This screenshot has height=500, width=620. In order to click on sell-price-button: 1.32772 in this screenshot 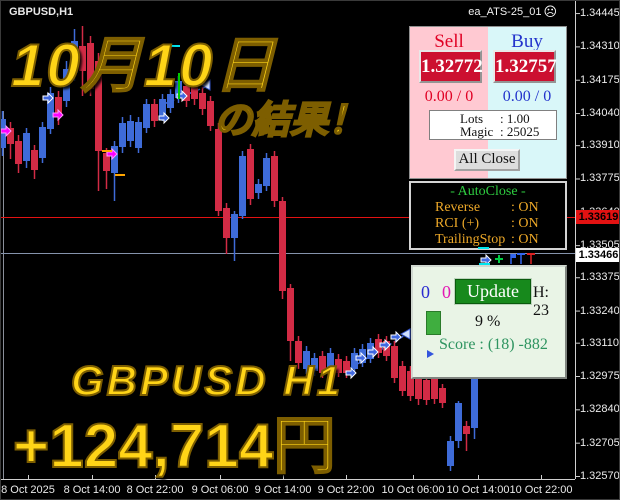, I will do `click(451, 66)`.